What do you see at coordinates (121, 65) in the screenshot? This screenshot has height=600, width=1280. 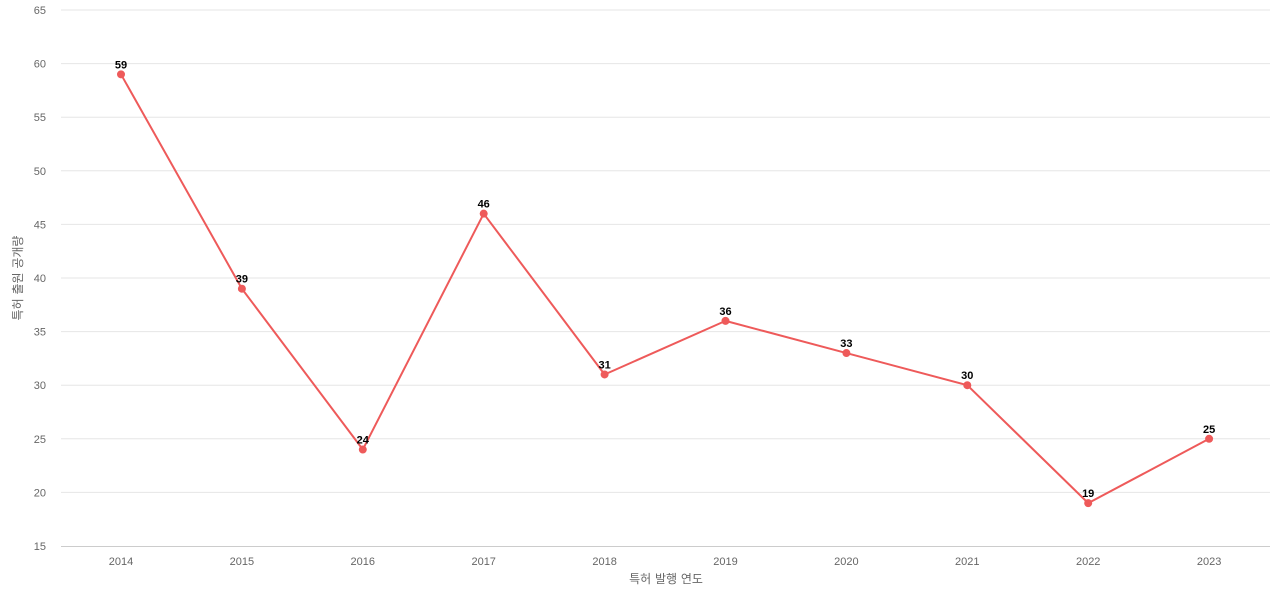 I see `data-label: 59` at bounding box center [121, 65].